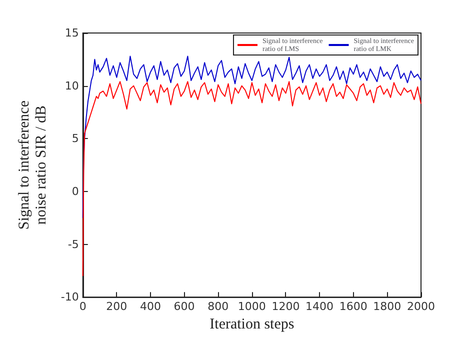  What do you see at coordinates (75, 191) in the screenshot?
I see `y-tick-label: 0` at bounding box center [75, 191].